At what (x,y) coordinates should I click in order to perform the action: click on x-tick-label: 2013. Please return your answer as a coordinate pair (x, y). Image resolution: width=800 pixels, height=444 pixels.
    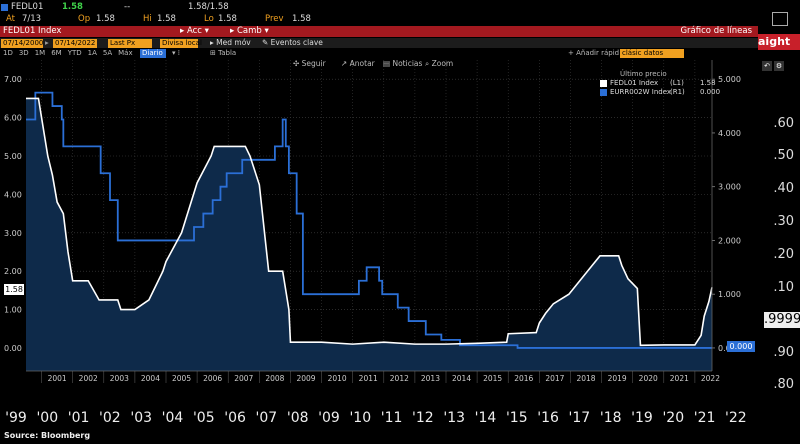
    Looking at the image, I should click on (430, 378).